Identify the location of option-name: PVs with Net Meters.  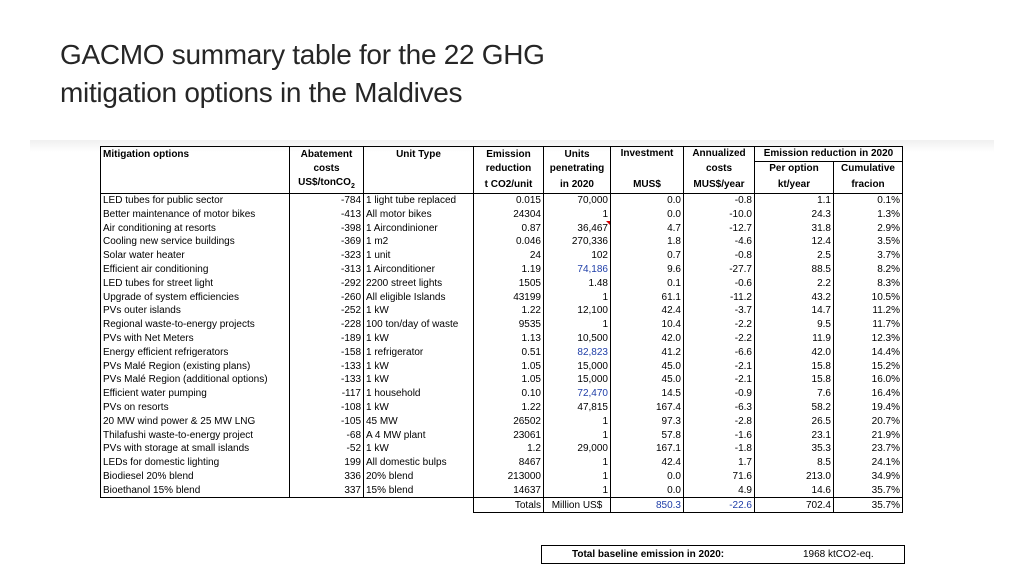
(195, 338).